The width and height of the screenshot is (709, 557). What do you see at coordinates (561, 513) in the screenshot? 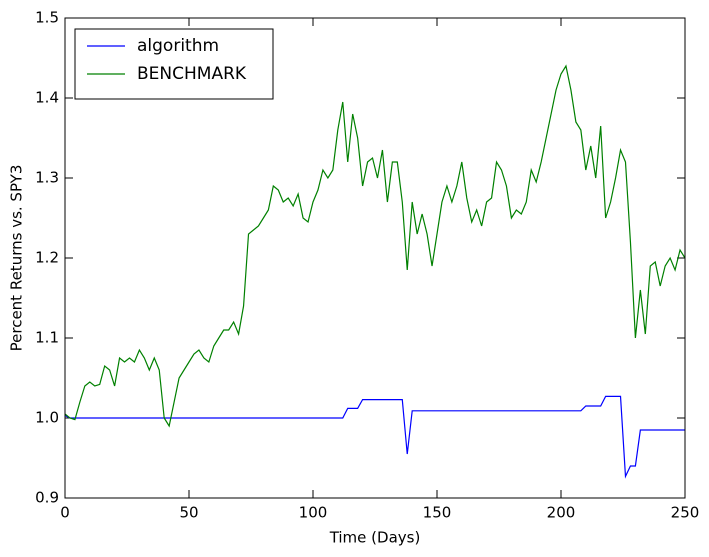
I see `x-tick-label: 200` at bounding box center [561, 513].